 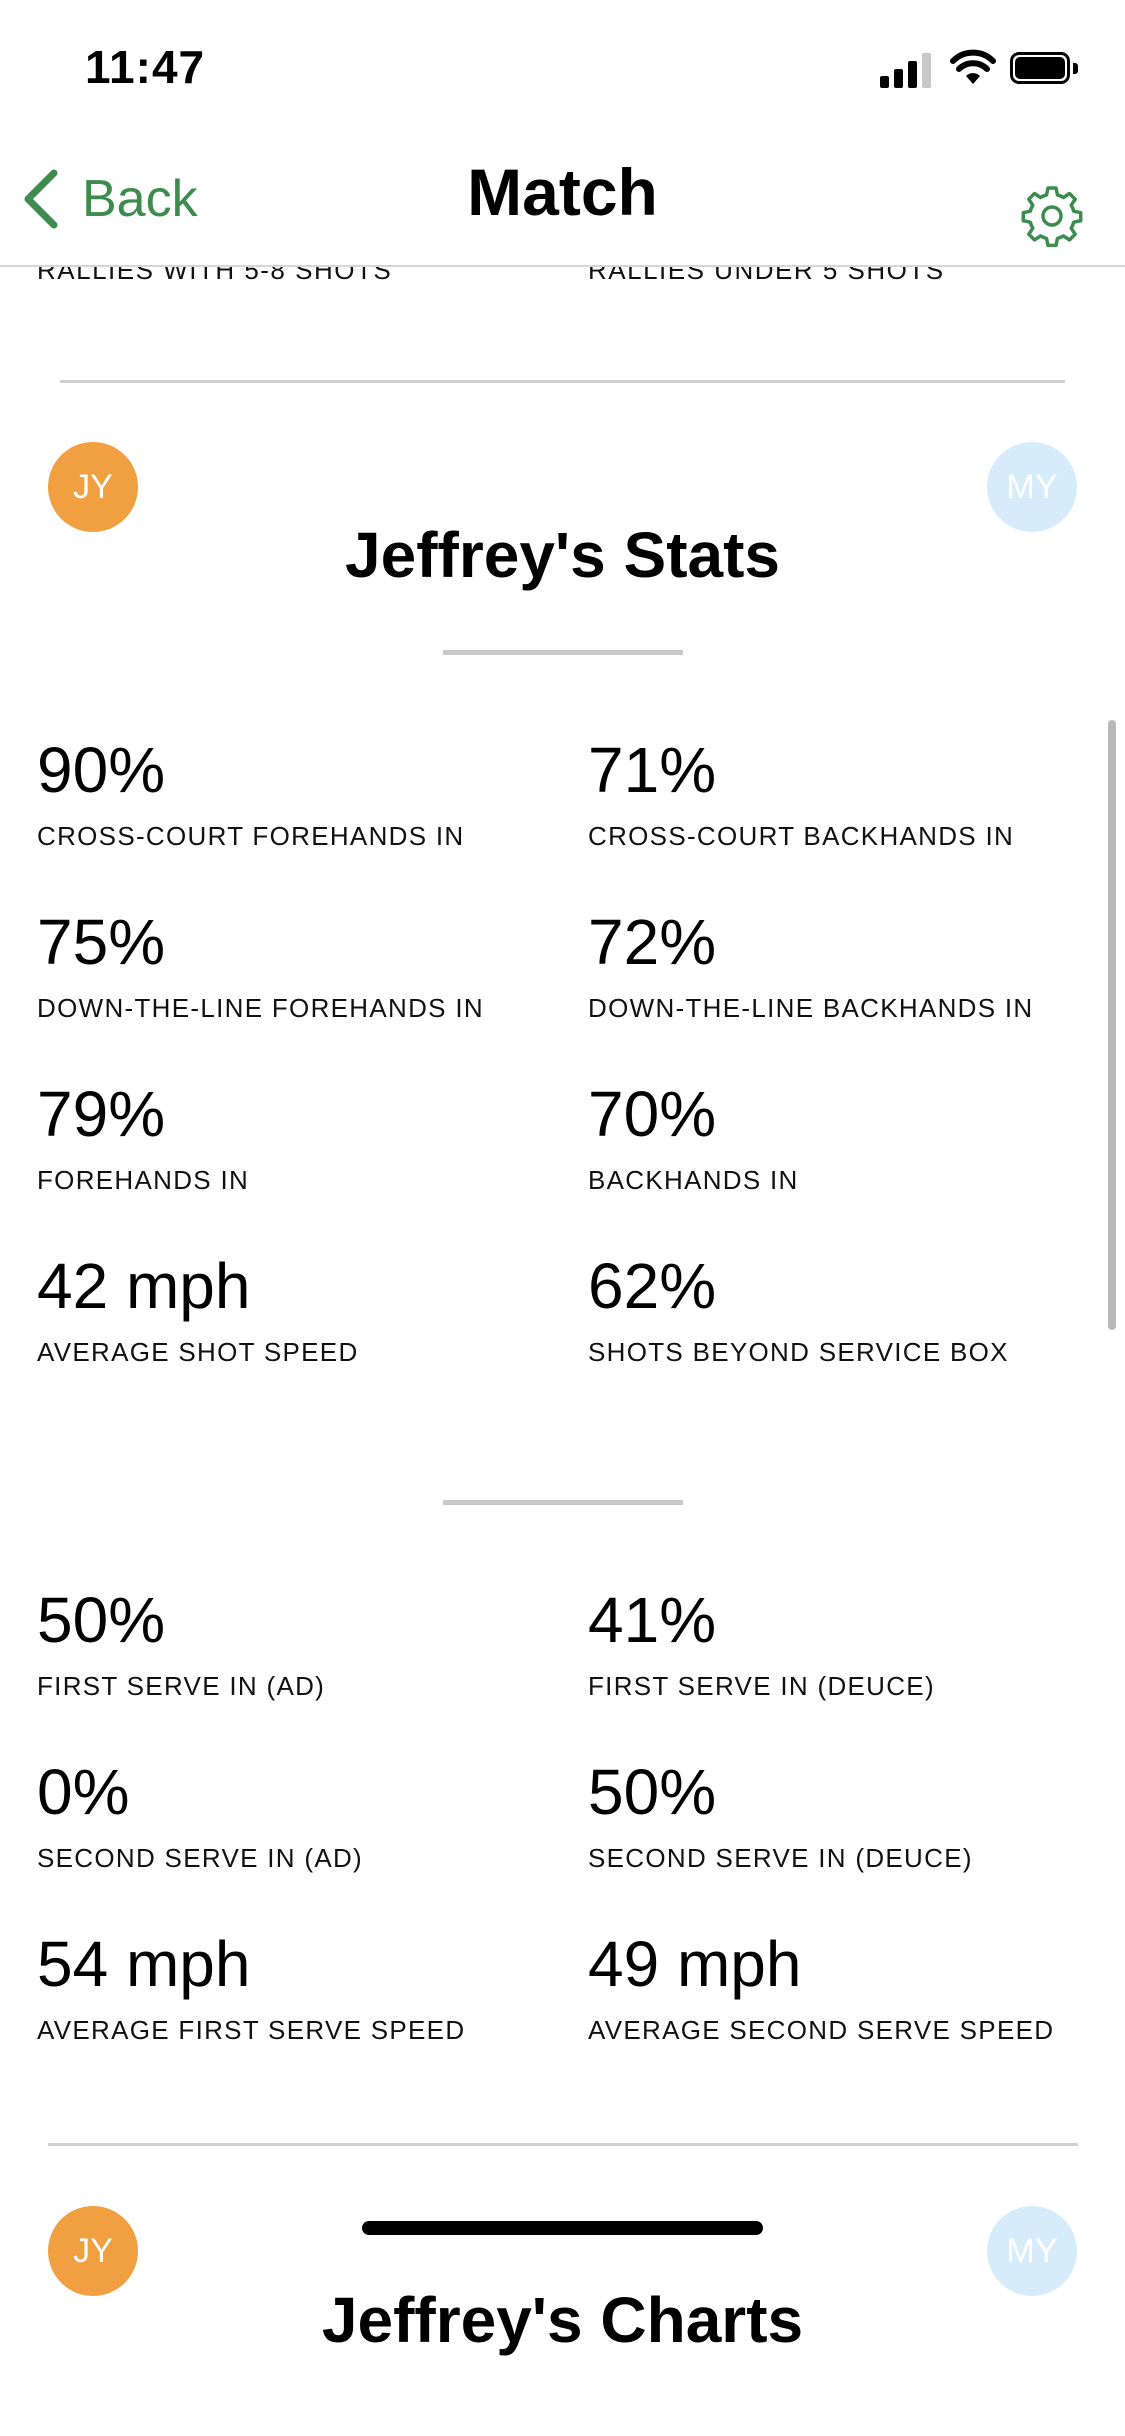 What do you see at coordinates (562, 555) in the screenshot?
I see `stats-section-title: Jeffrey's Stats` at bounding box center [562, 555].